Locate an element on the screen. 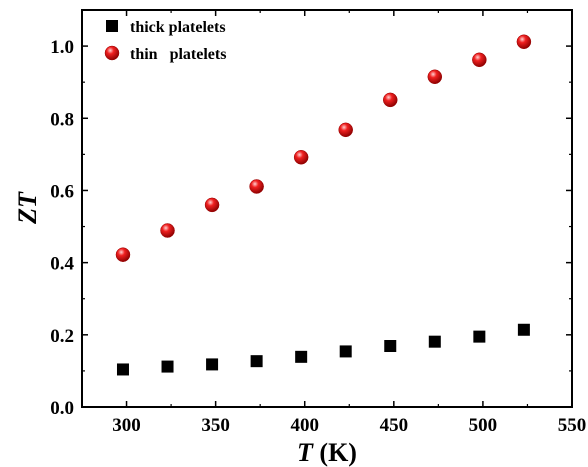 This screenshot has width=588, height=467. legend: thick platelets thin platelets is located at coordinates (165, 41).